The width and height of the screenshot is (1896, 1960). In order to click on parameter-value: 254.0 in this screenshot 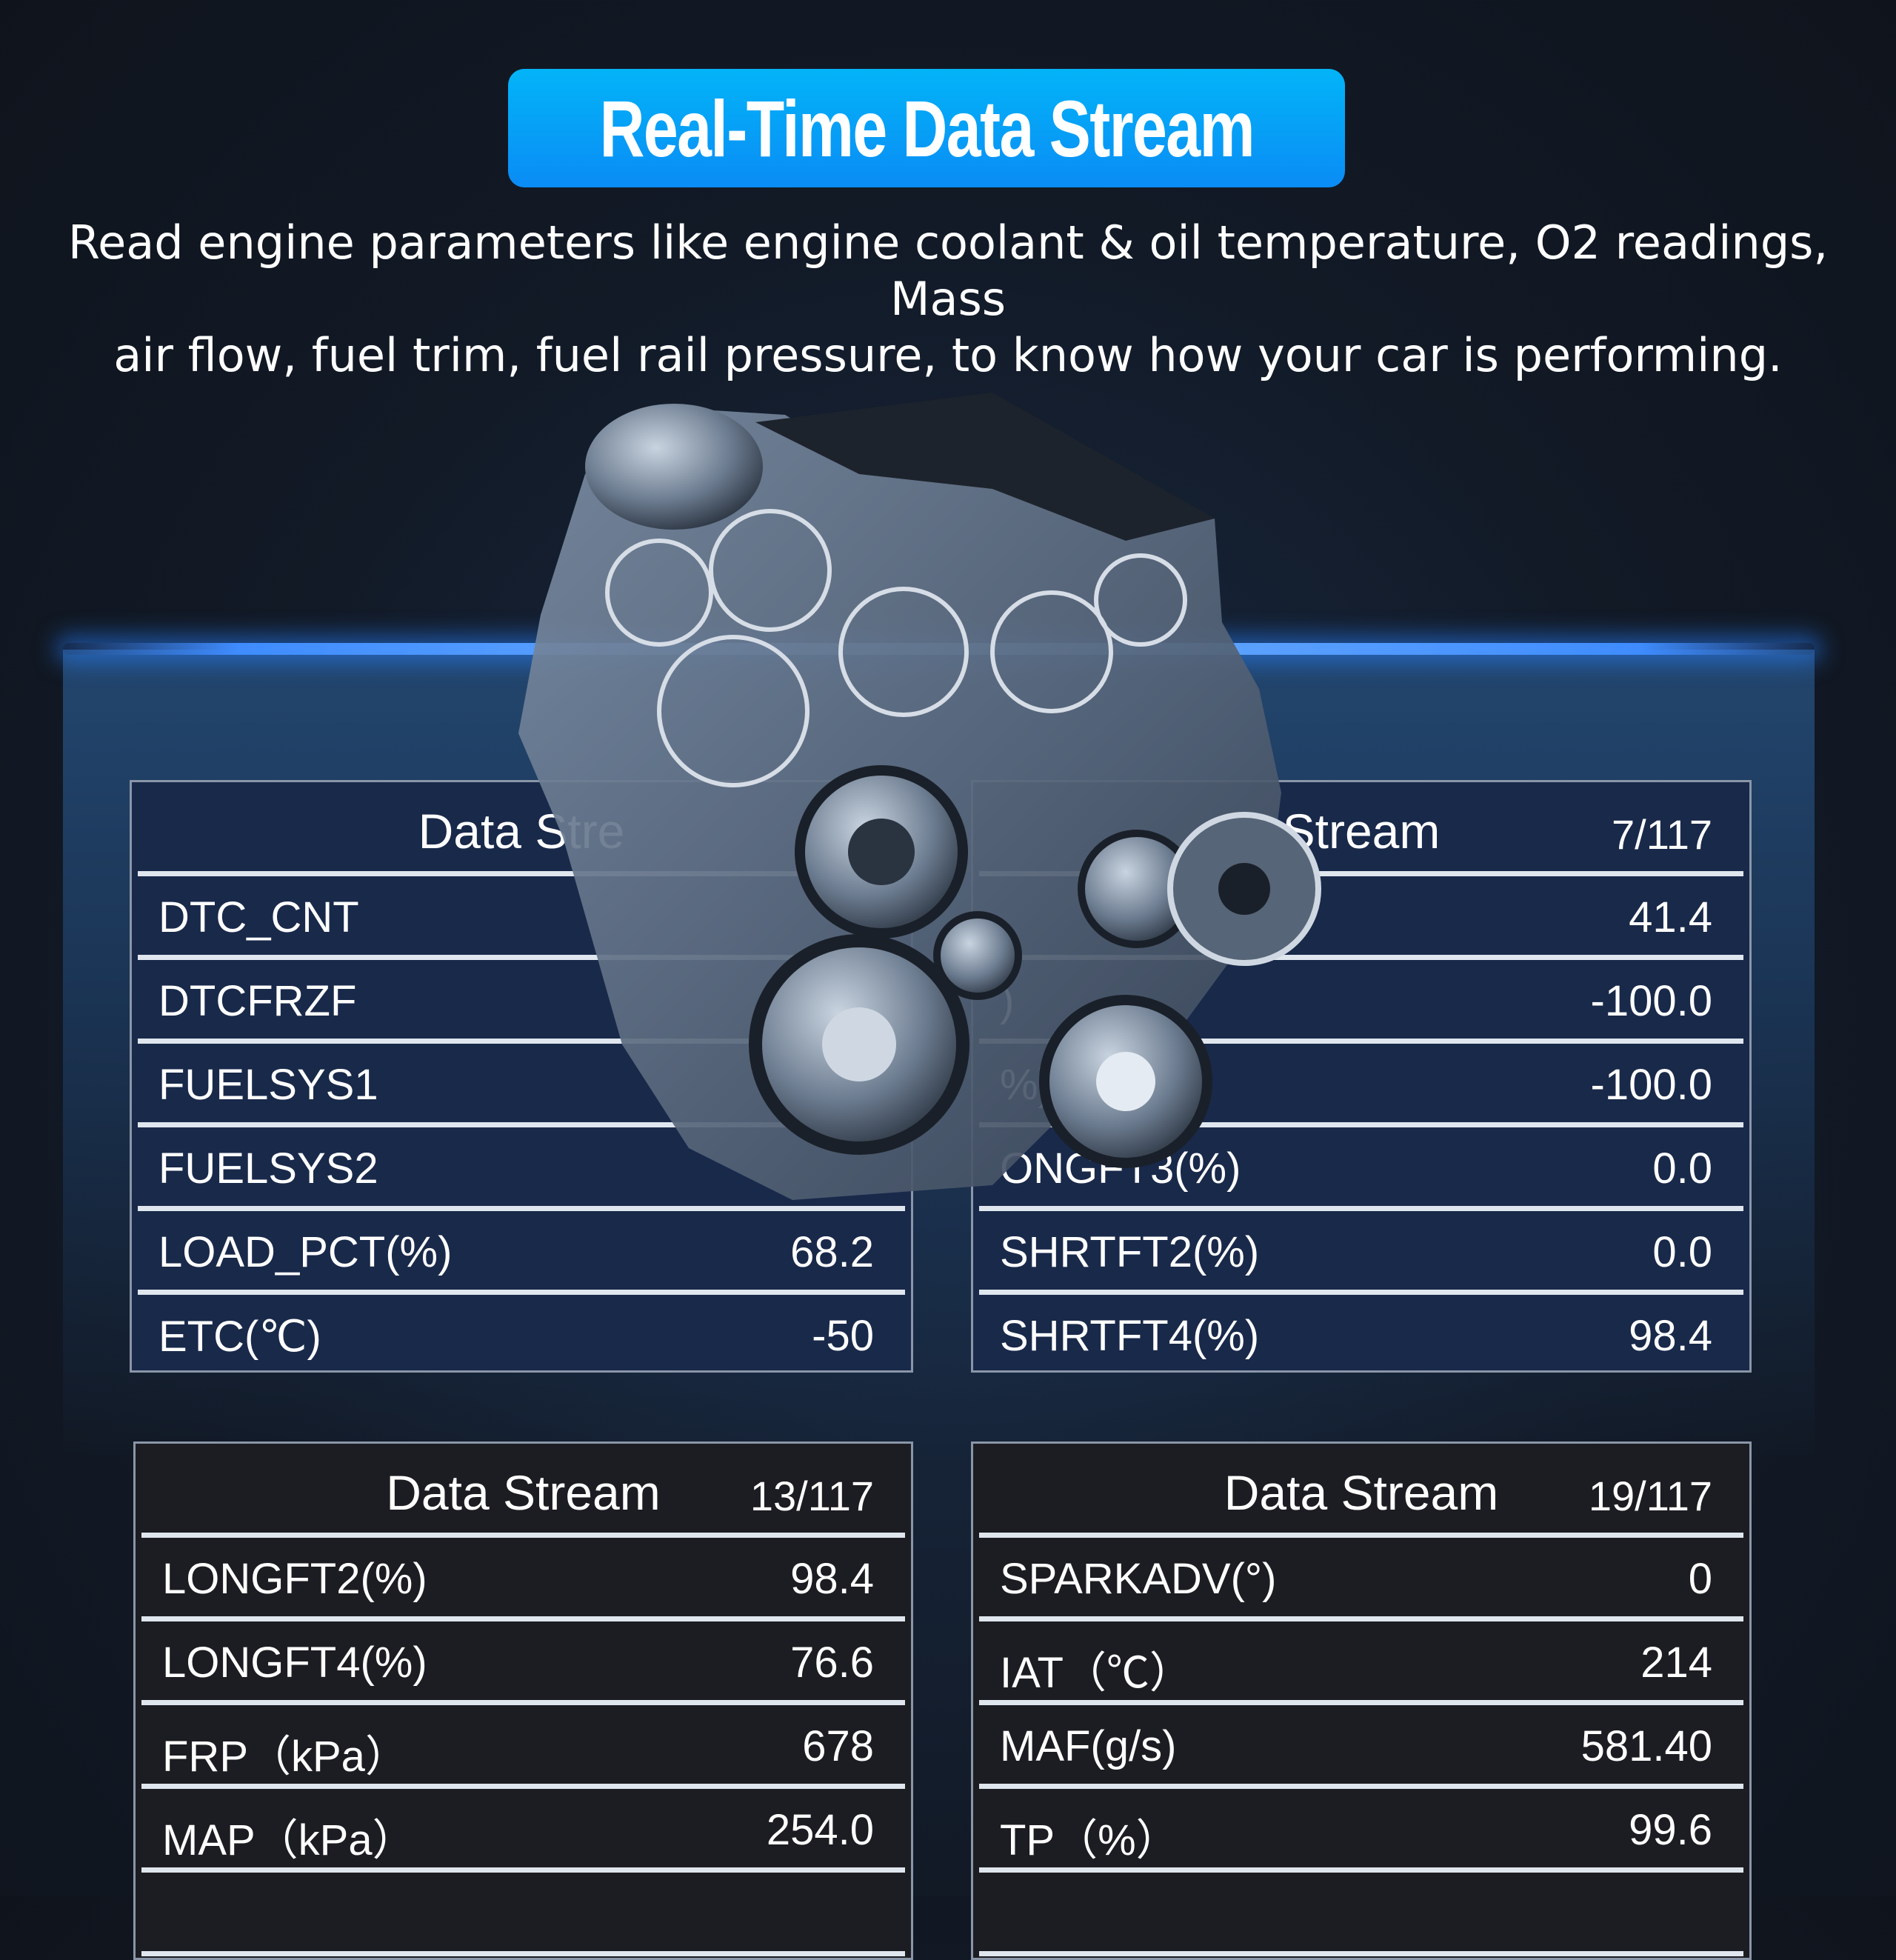, I will do `click(820, 1830)`.